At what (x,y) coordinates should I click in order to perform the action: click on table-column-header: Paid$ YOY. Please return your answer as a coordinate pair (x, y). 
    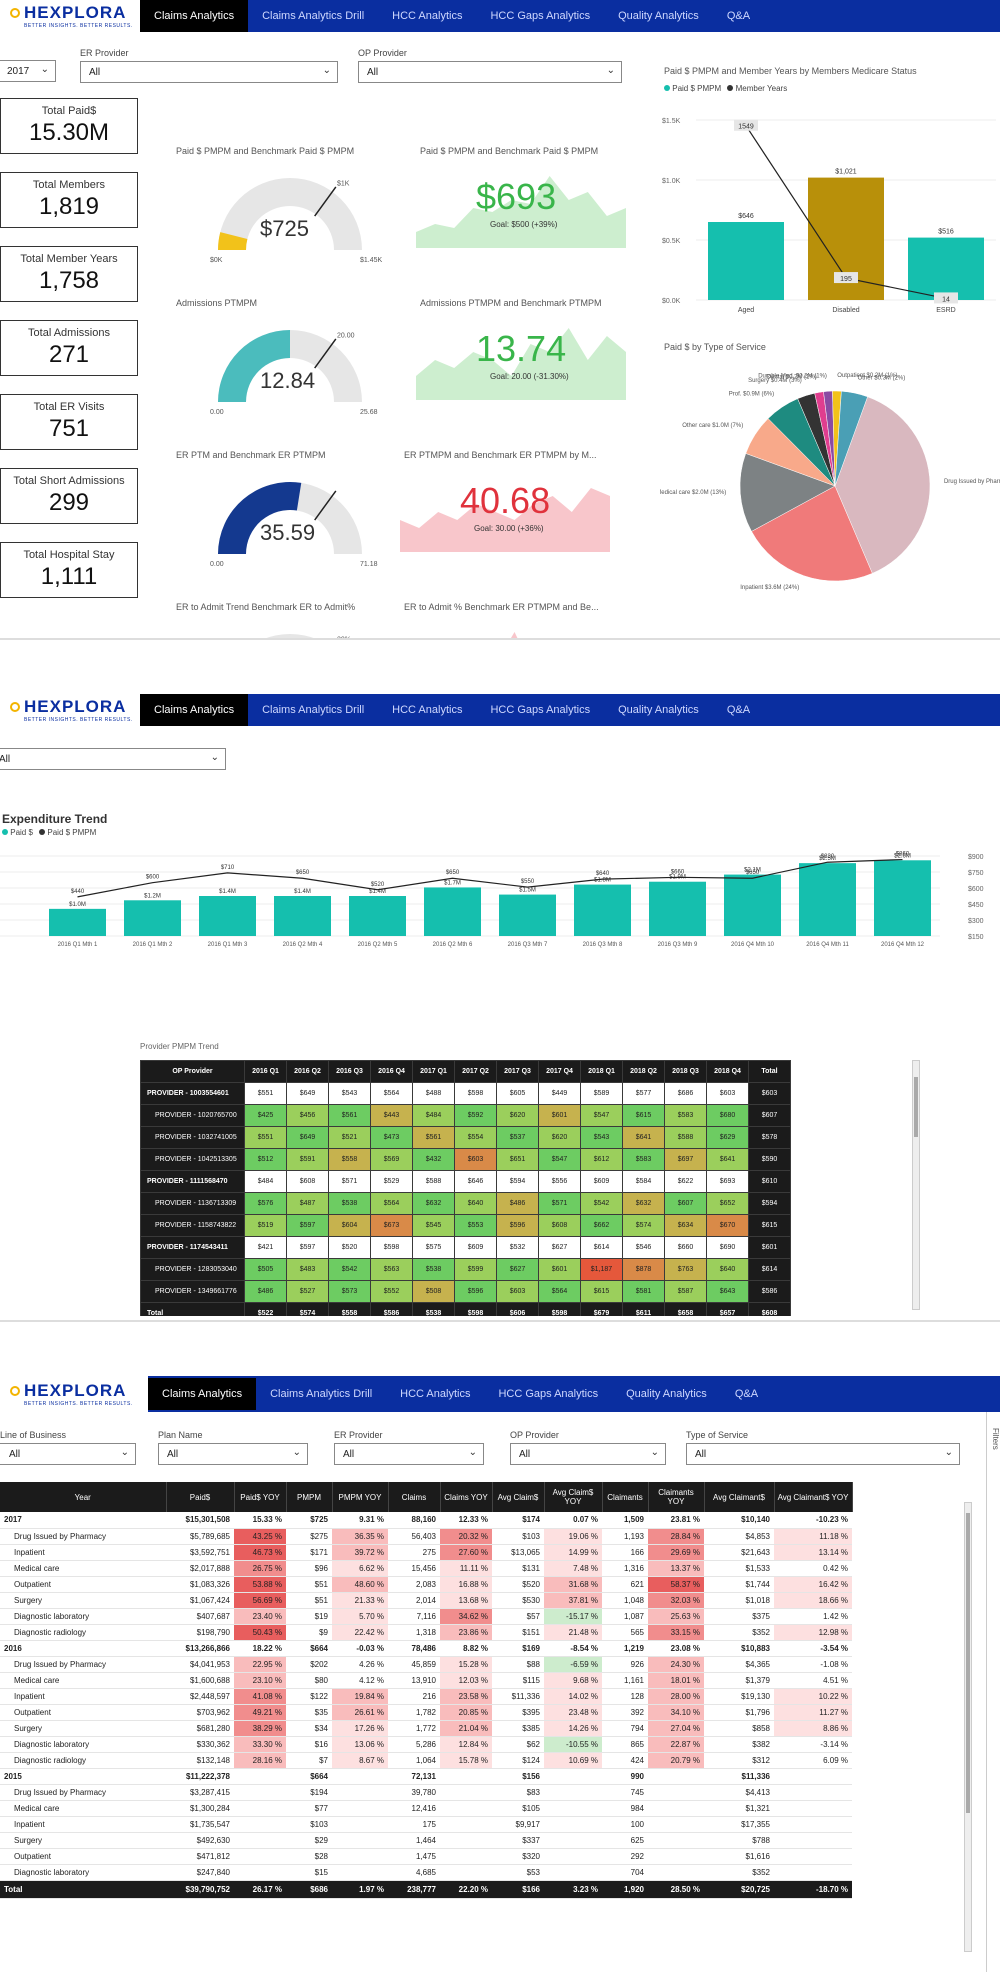
    Looking at the image, I should click on (260, 1497).